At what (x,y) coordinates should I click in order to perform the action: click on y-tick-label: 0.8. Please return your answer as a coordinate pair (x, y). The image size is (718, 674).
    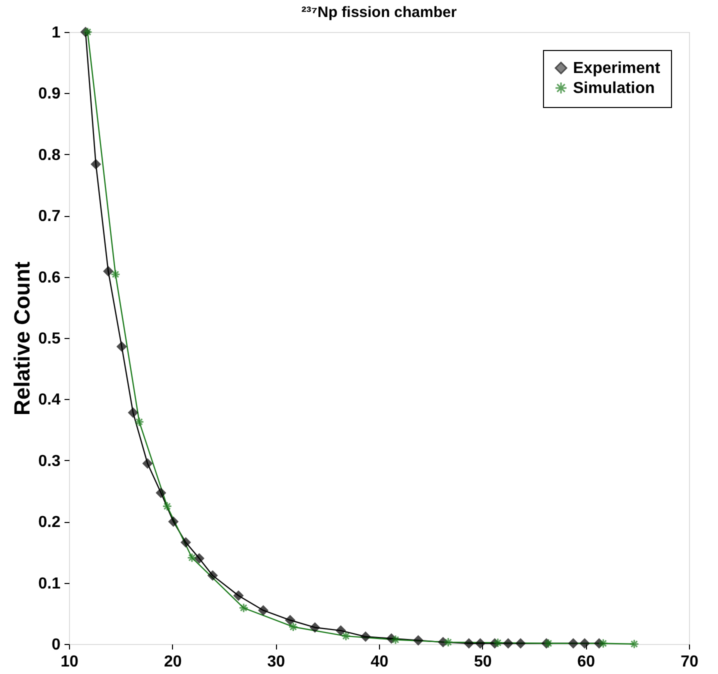
    Looking at the image, I should click on (49, 155).